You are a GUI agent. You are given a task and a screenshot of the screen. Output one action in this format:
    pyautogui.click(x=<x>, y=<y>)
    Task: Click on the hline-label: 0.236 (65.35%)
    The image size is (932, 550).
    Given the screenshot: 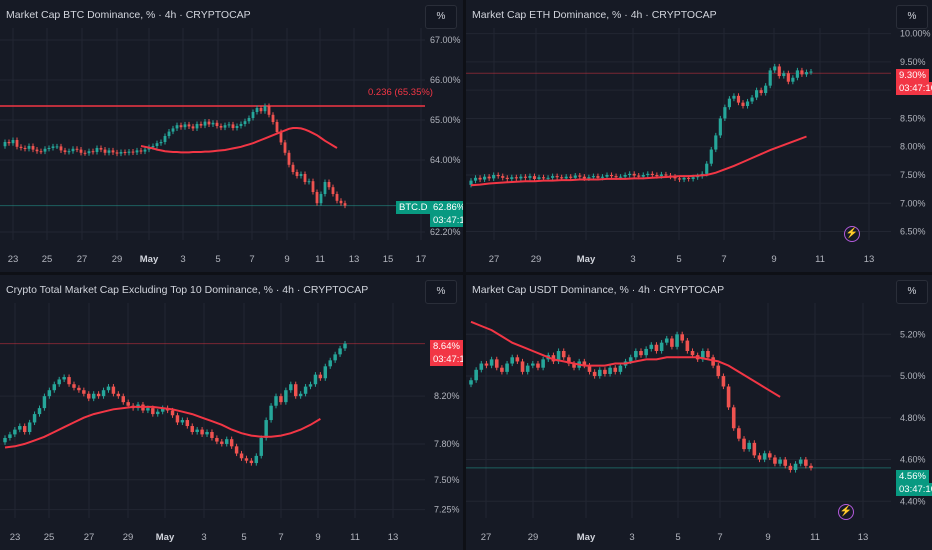 What is the action you would take?
    pyautogui.click(x=400, y=92)
    